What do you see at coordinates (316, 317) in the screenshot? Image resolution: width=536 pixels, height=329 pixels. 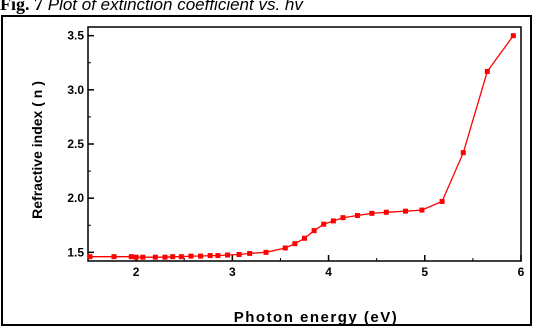 I see `x-axis-label: Photon energy (eV)` at bounding box center [316, 317].